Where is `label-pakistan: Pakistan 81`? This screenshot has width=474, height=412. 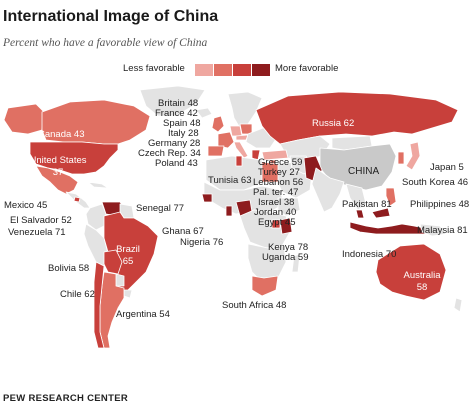 label-pakistan: Pakistan 81 is located at coordinates (367, 204).